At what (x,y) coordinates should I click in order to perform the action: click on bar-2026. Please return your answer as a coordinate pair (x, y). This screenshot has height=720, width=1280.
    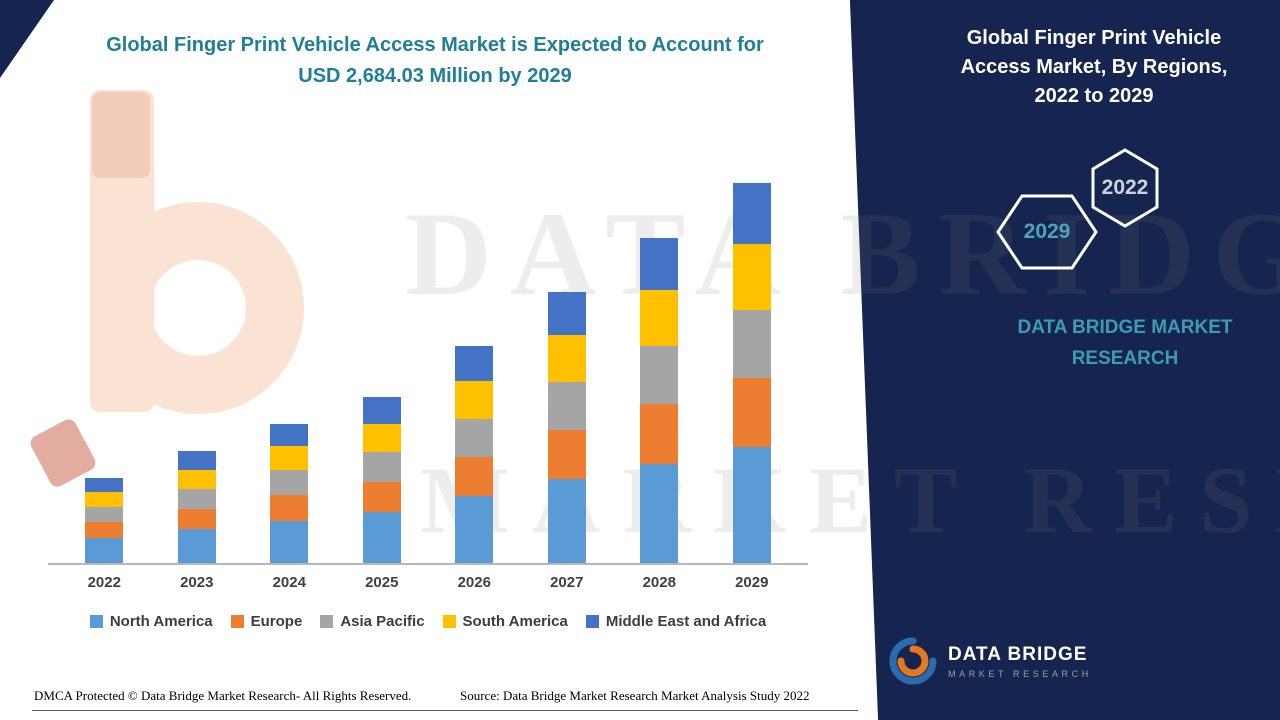
    Looking at the image, I should click on (474, 454).